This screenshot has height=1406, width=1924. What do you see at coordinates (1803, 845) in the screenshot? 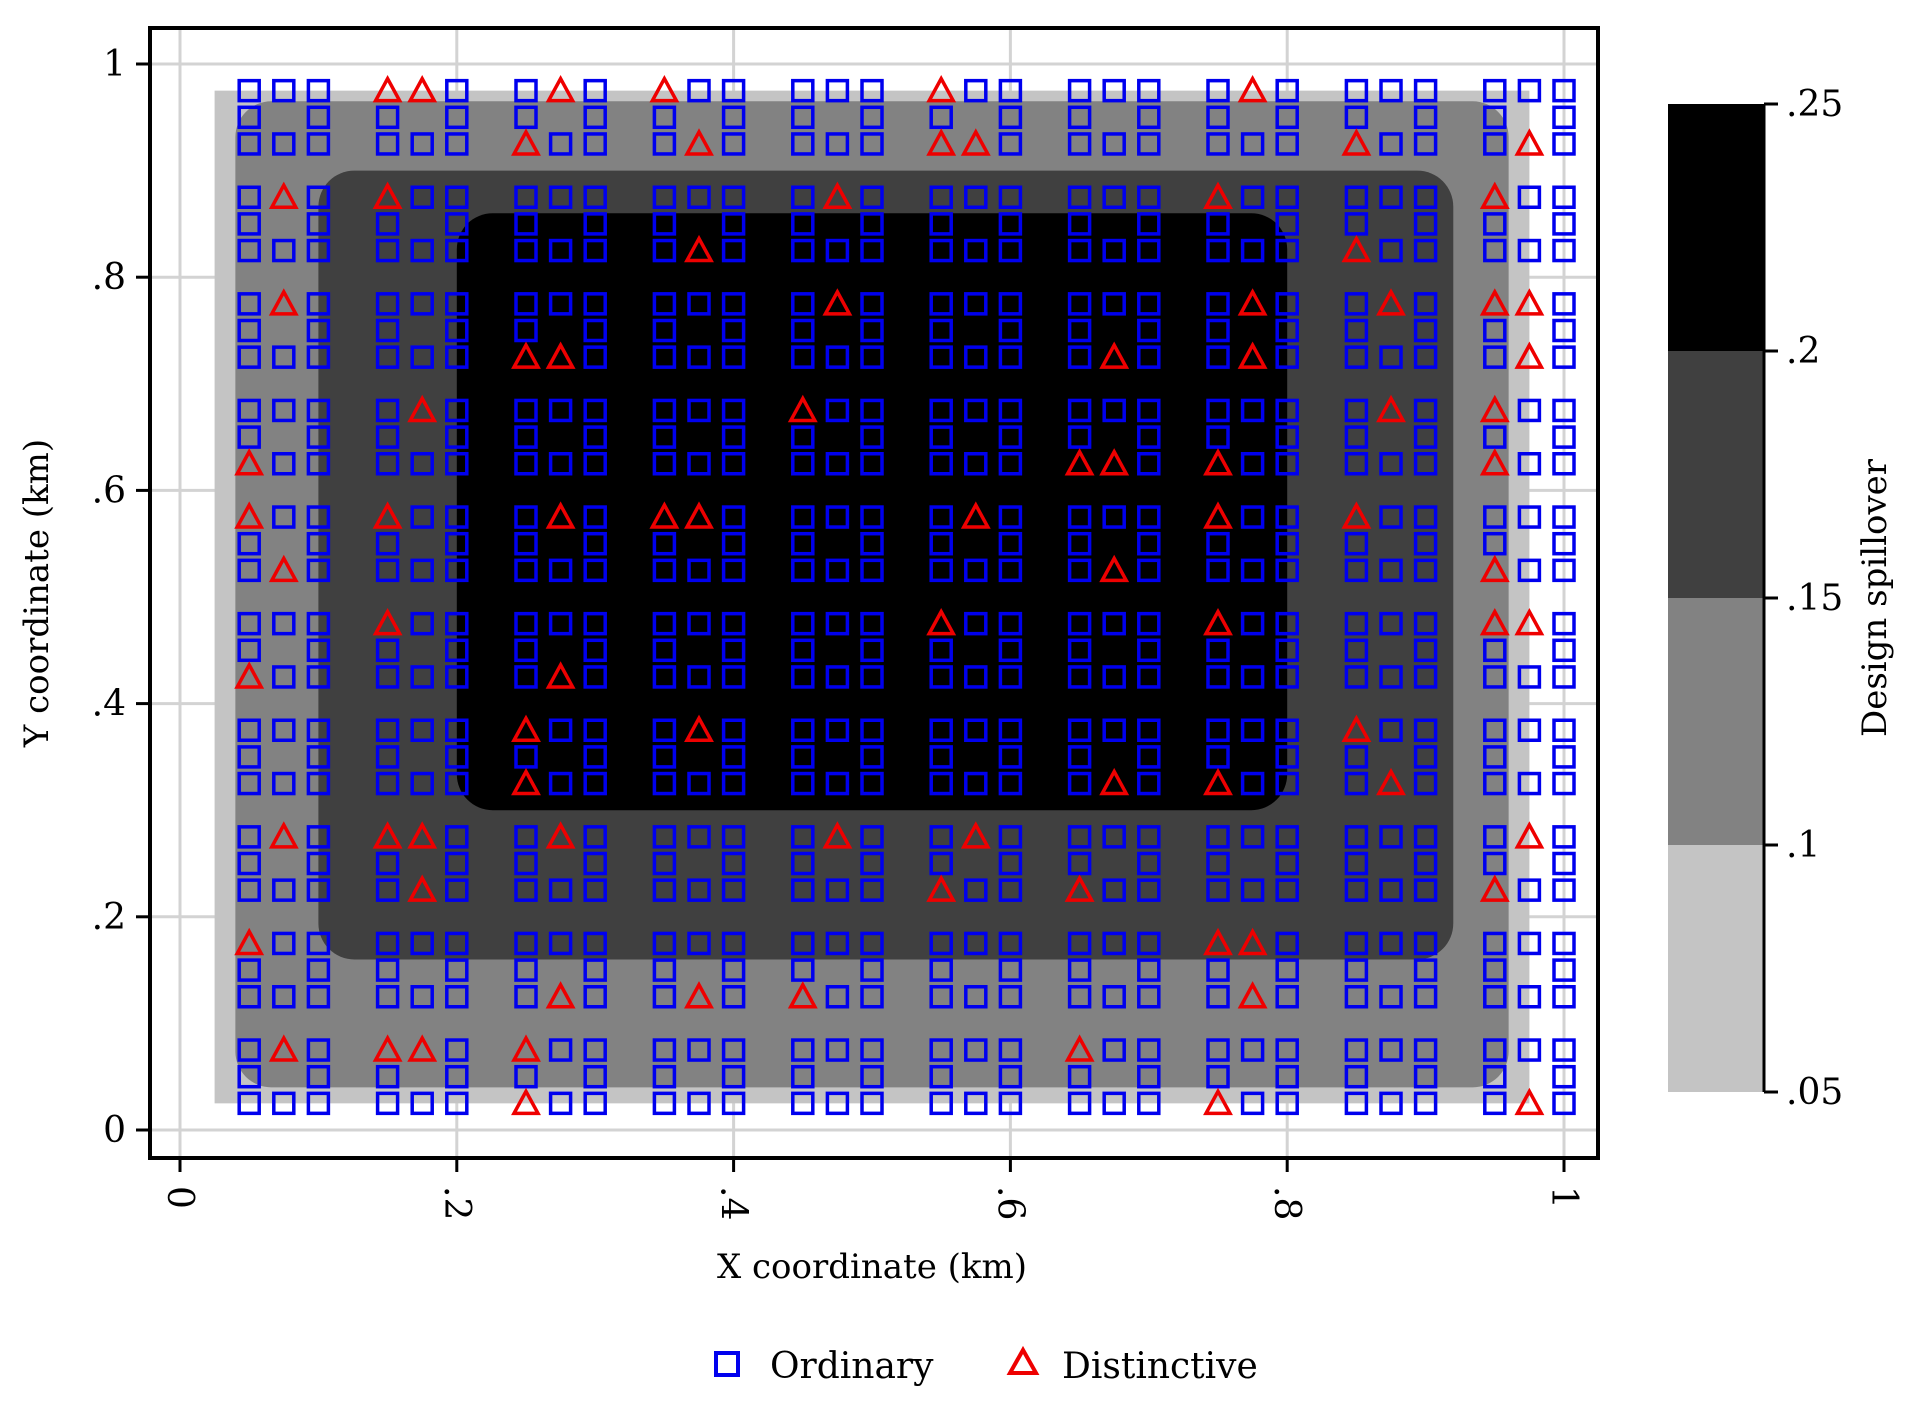
I see `colorbar-tick-label: .1` at bounding box center [1803, 845].